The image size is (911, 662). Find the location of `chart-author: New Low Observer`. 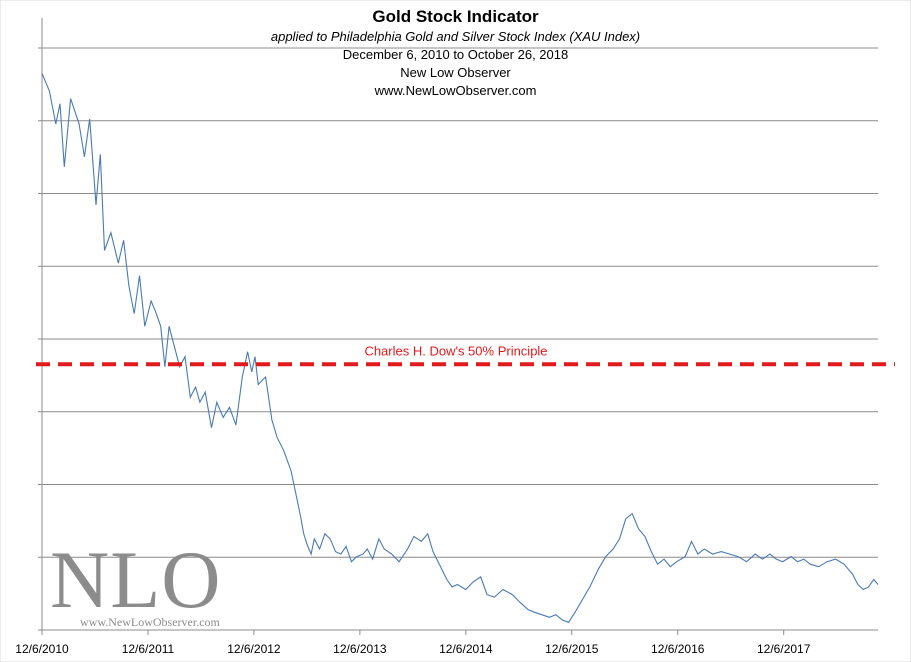

chart-author: New Low Observer is located at coordinates (455, 72).